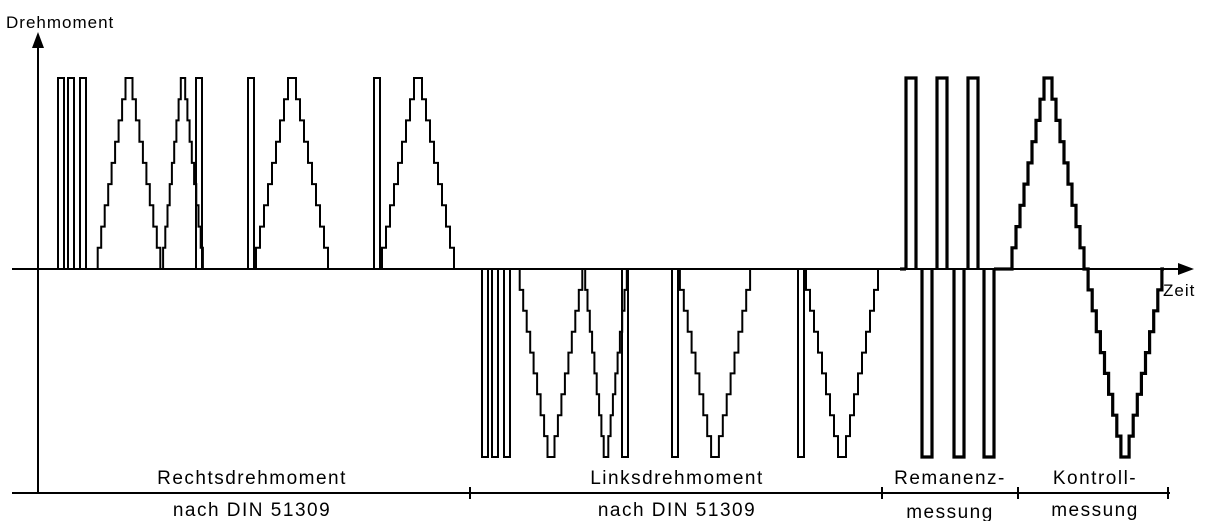  Describe the element at coordinates (38, 40) in the screenshot. I see `y-axis-arrowhead` at that location.